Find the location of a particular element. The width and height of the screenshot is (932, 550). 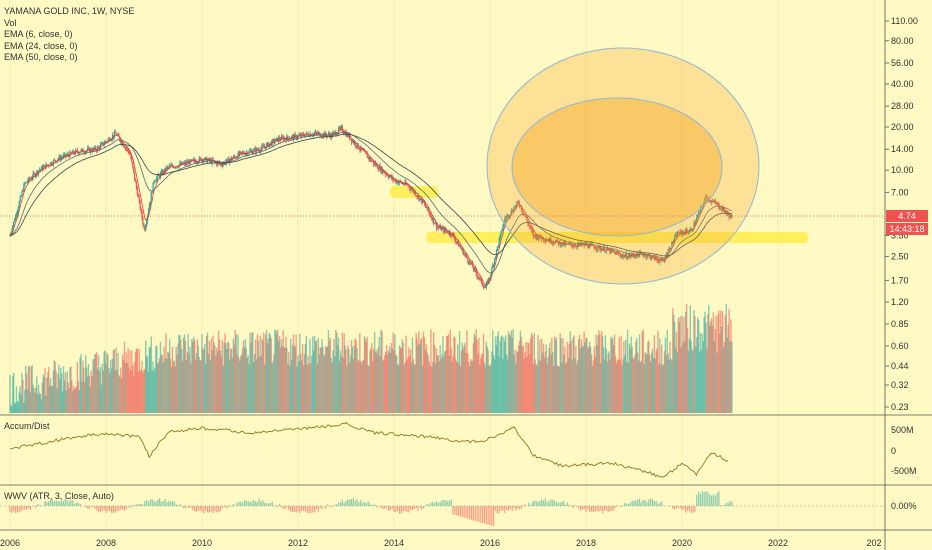

wwv-axis: 0.00% is located at coordinates (904, 506).